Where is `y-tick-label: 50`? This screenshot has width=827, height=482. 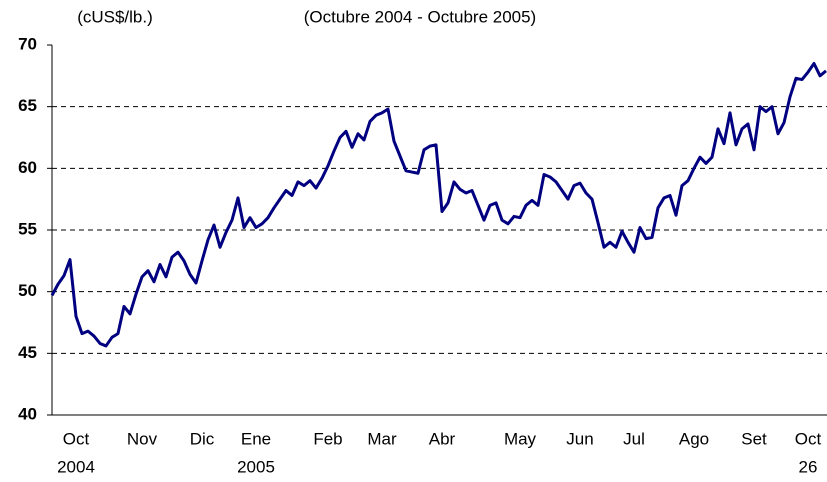
y-tick-label: 50 is located at coordinates (27, 290).